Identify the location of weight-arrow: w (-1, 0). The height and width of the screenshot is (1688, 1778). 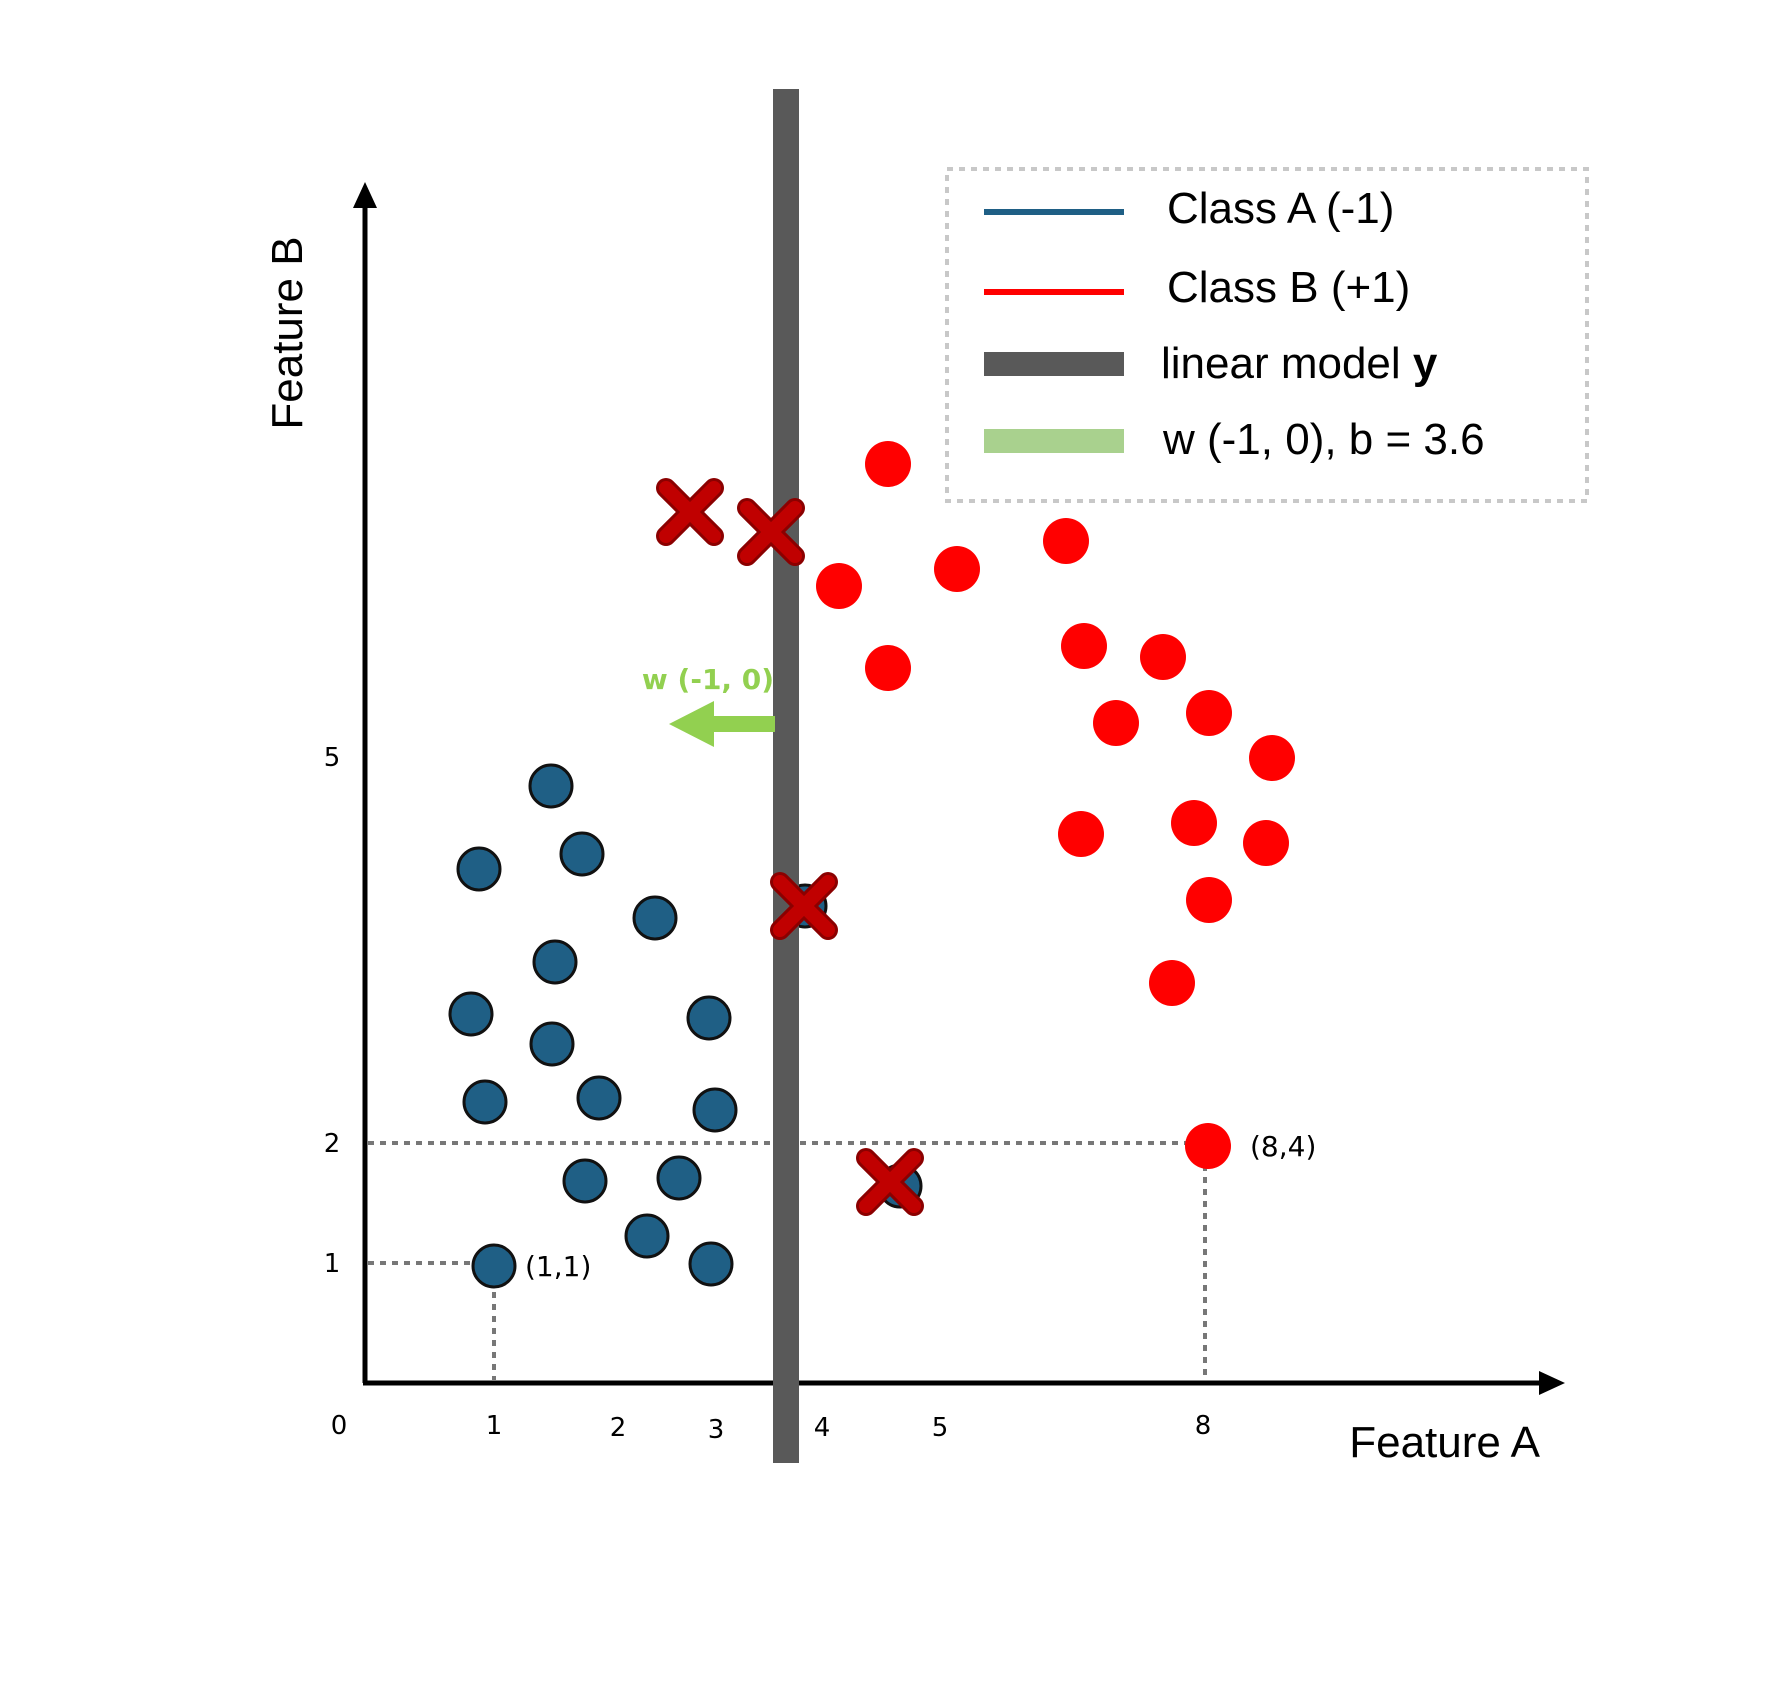
(708, 705).